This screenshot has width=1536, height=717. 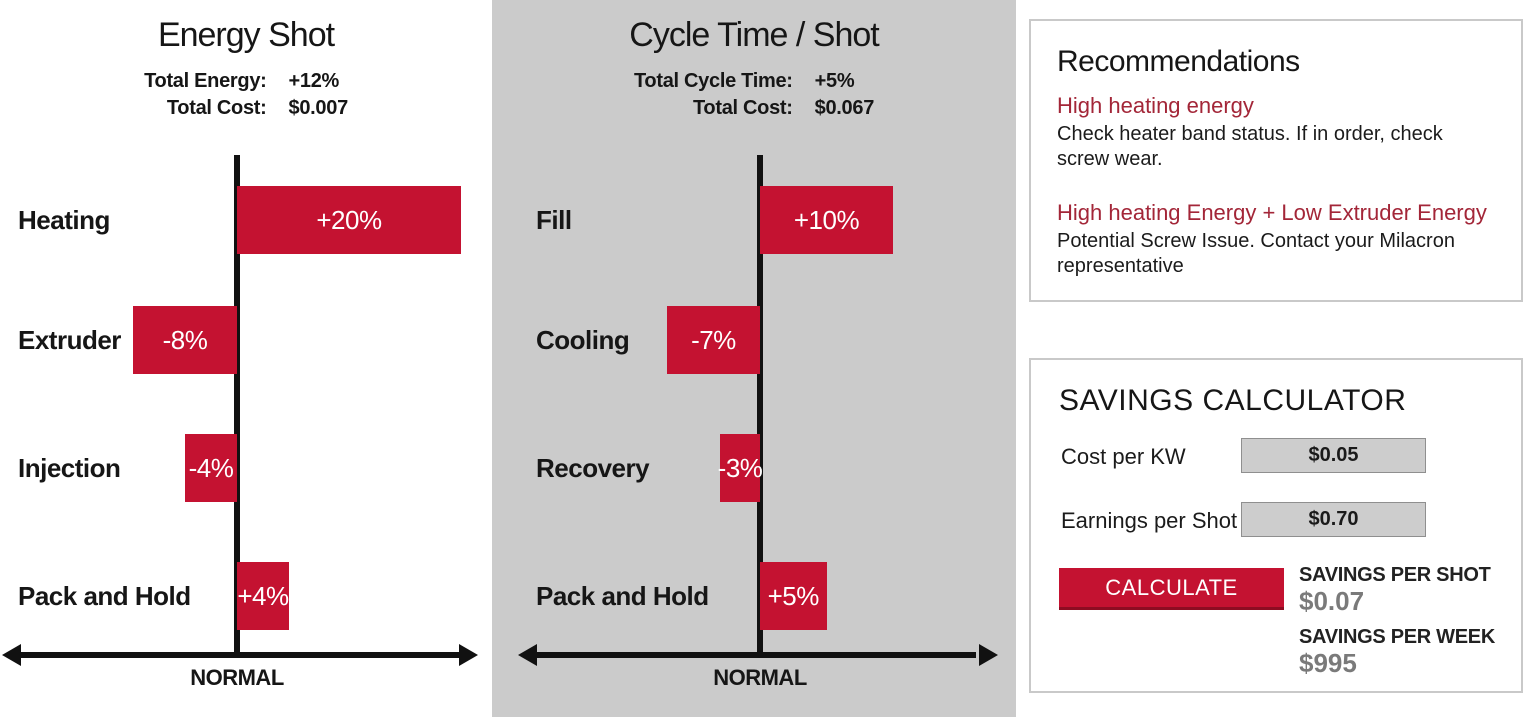 What do you see at coordinates (713, 81) in the screenshot?
I see `total-label: Total Cycle Time:` at bounding box center [713, 81].